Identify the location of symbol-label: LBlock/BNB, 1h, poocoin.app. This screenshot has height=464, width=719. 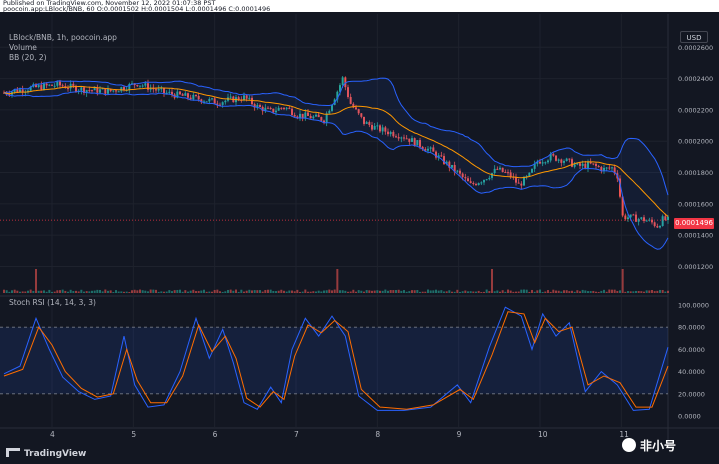
(63, 37).